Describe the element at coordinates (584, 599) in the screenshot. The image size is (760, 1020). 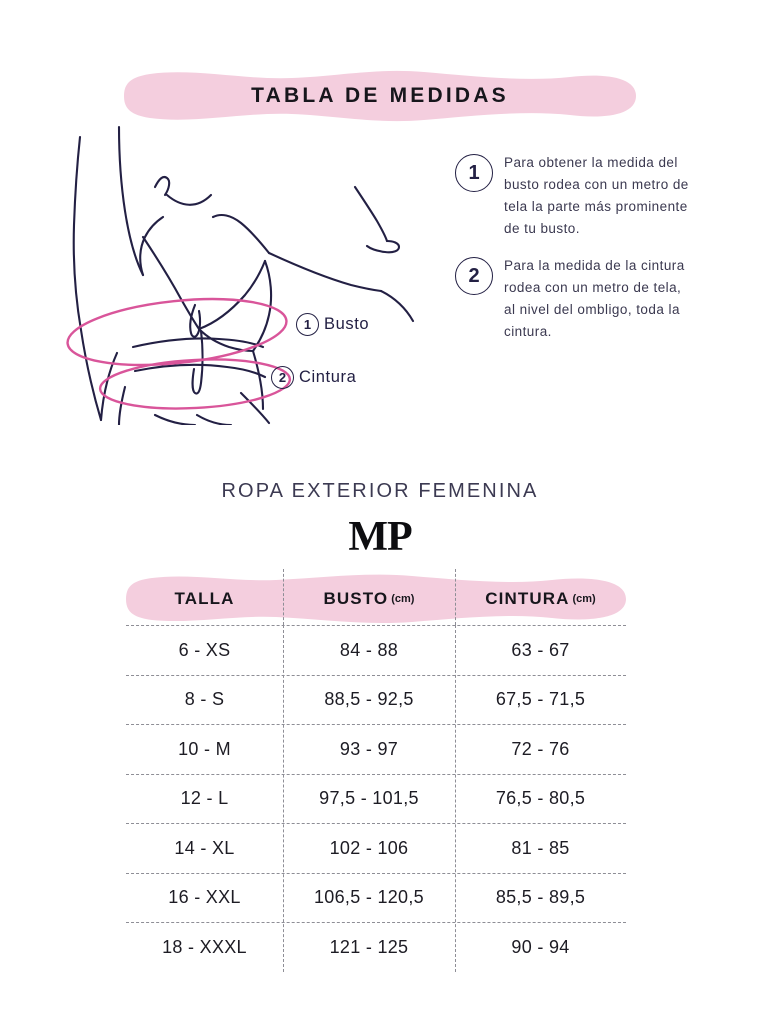
I see `col-cintura-unit: (cm)` at that location.